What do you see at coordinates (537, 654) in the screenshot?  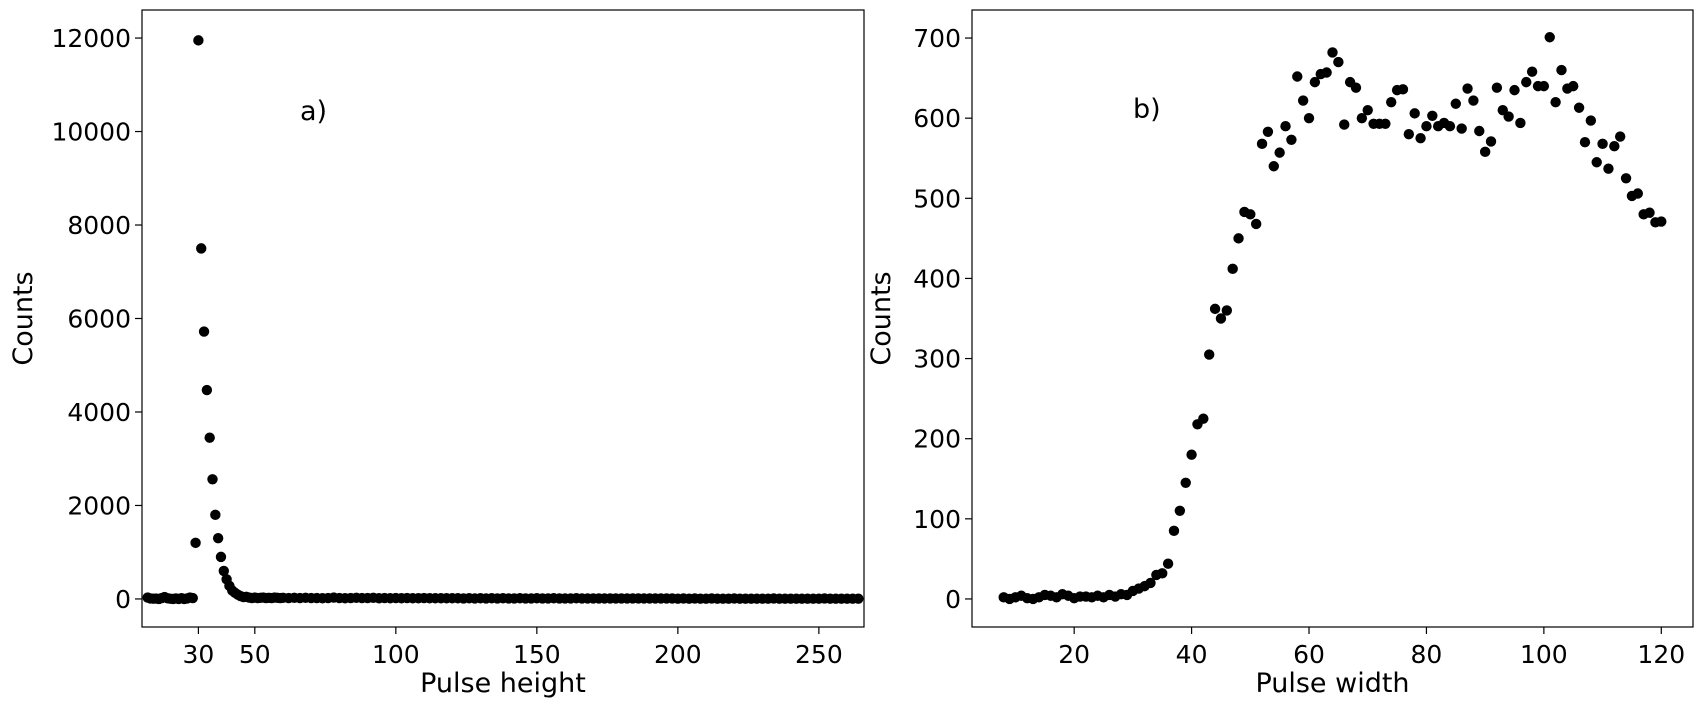 I see `x-tick-label: 150` at bounding box center [537, 654].